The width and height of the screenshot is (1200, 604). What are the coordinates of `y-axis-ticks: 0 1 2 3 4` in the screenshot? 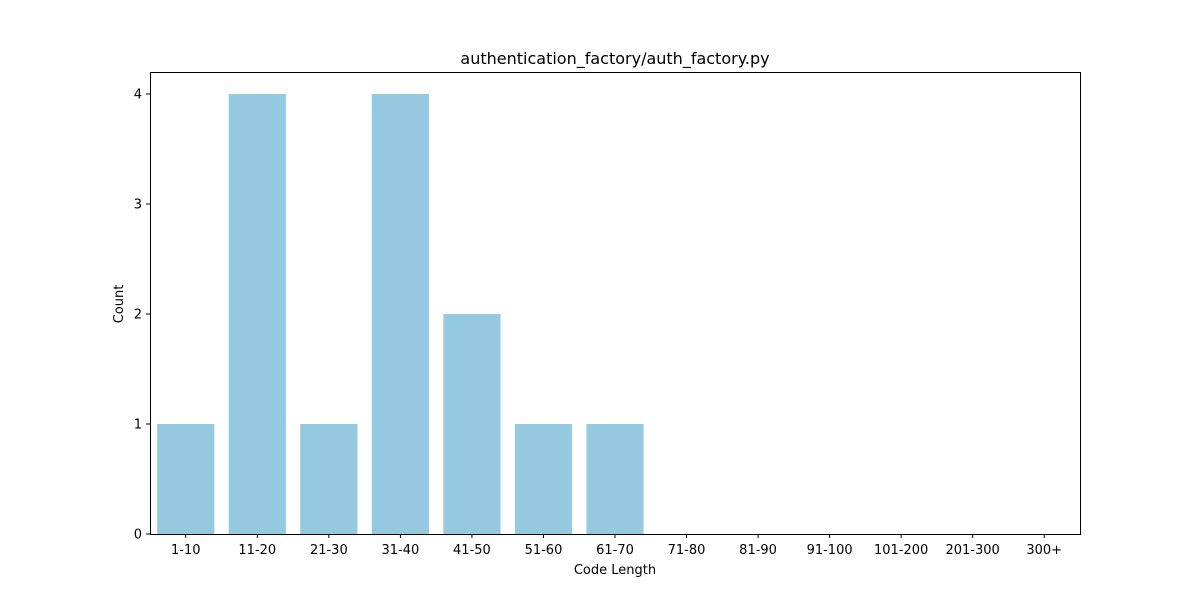 It's located at (142, 315).